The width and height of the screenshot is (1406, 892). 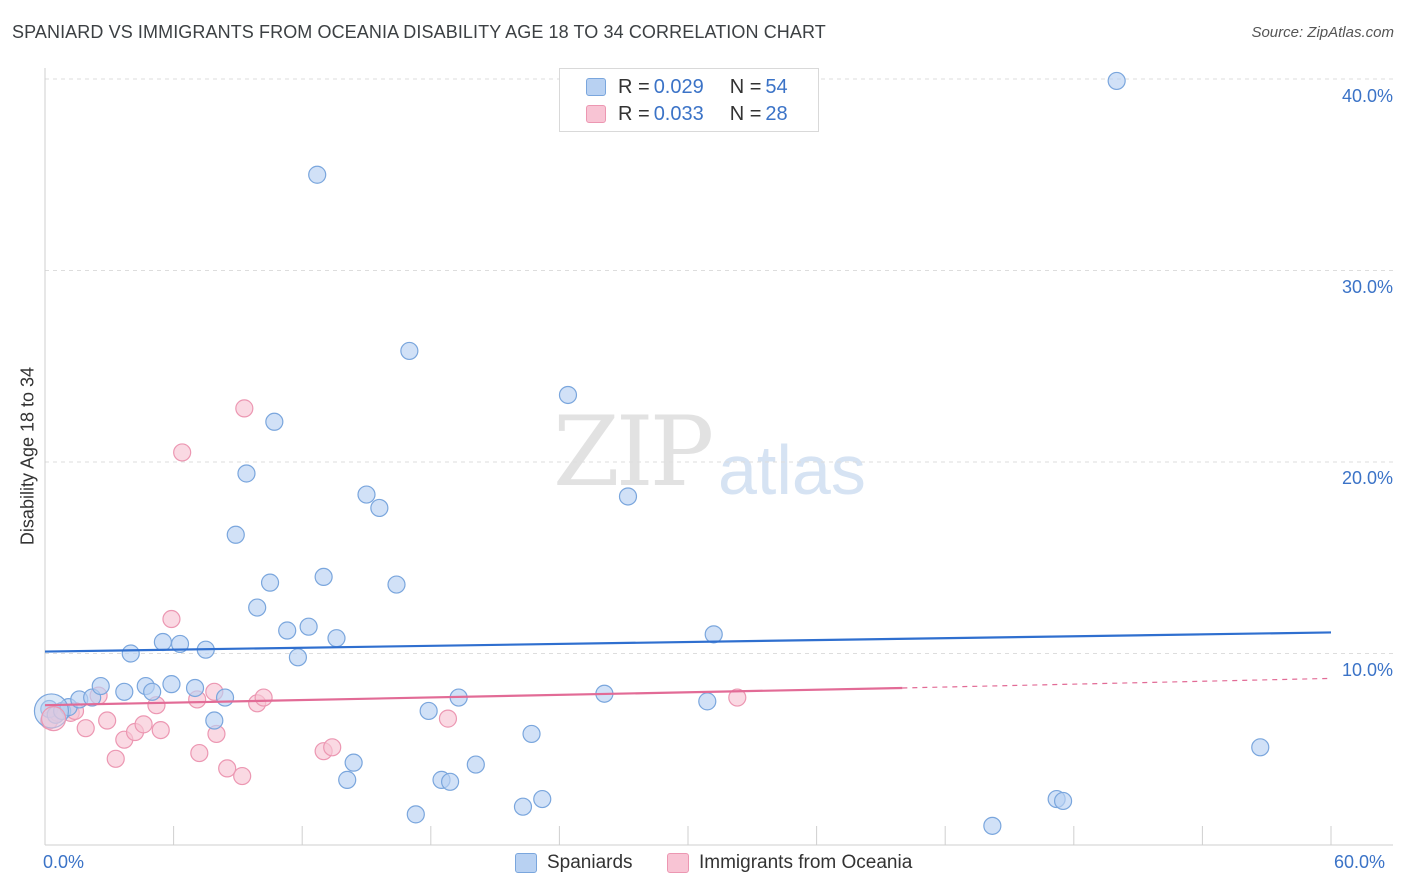 What do you see at coordinates (1367, 287) in the screenshot?
I see `y-tick-label-30: 30.0%` at bounding box center [1367, 287].